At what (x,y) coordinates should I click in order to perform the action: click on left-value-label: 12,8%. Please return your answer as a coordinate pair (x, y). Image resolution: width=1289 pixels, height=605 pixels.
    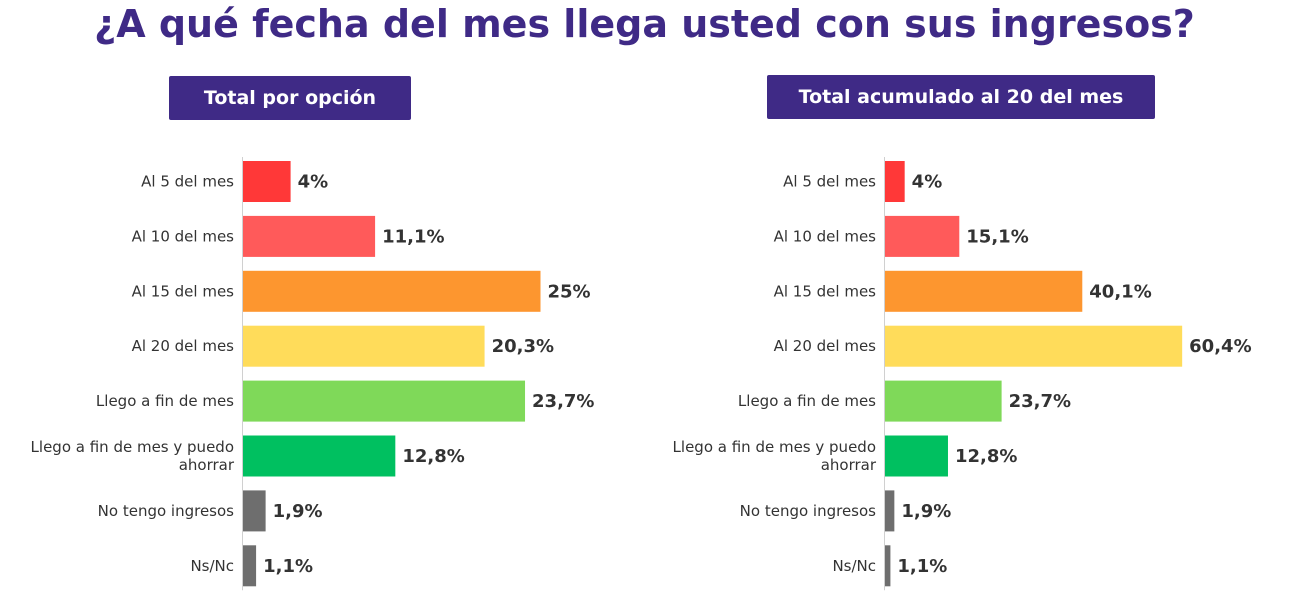
    Looking at the image, I should click on (433, 456).